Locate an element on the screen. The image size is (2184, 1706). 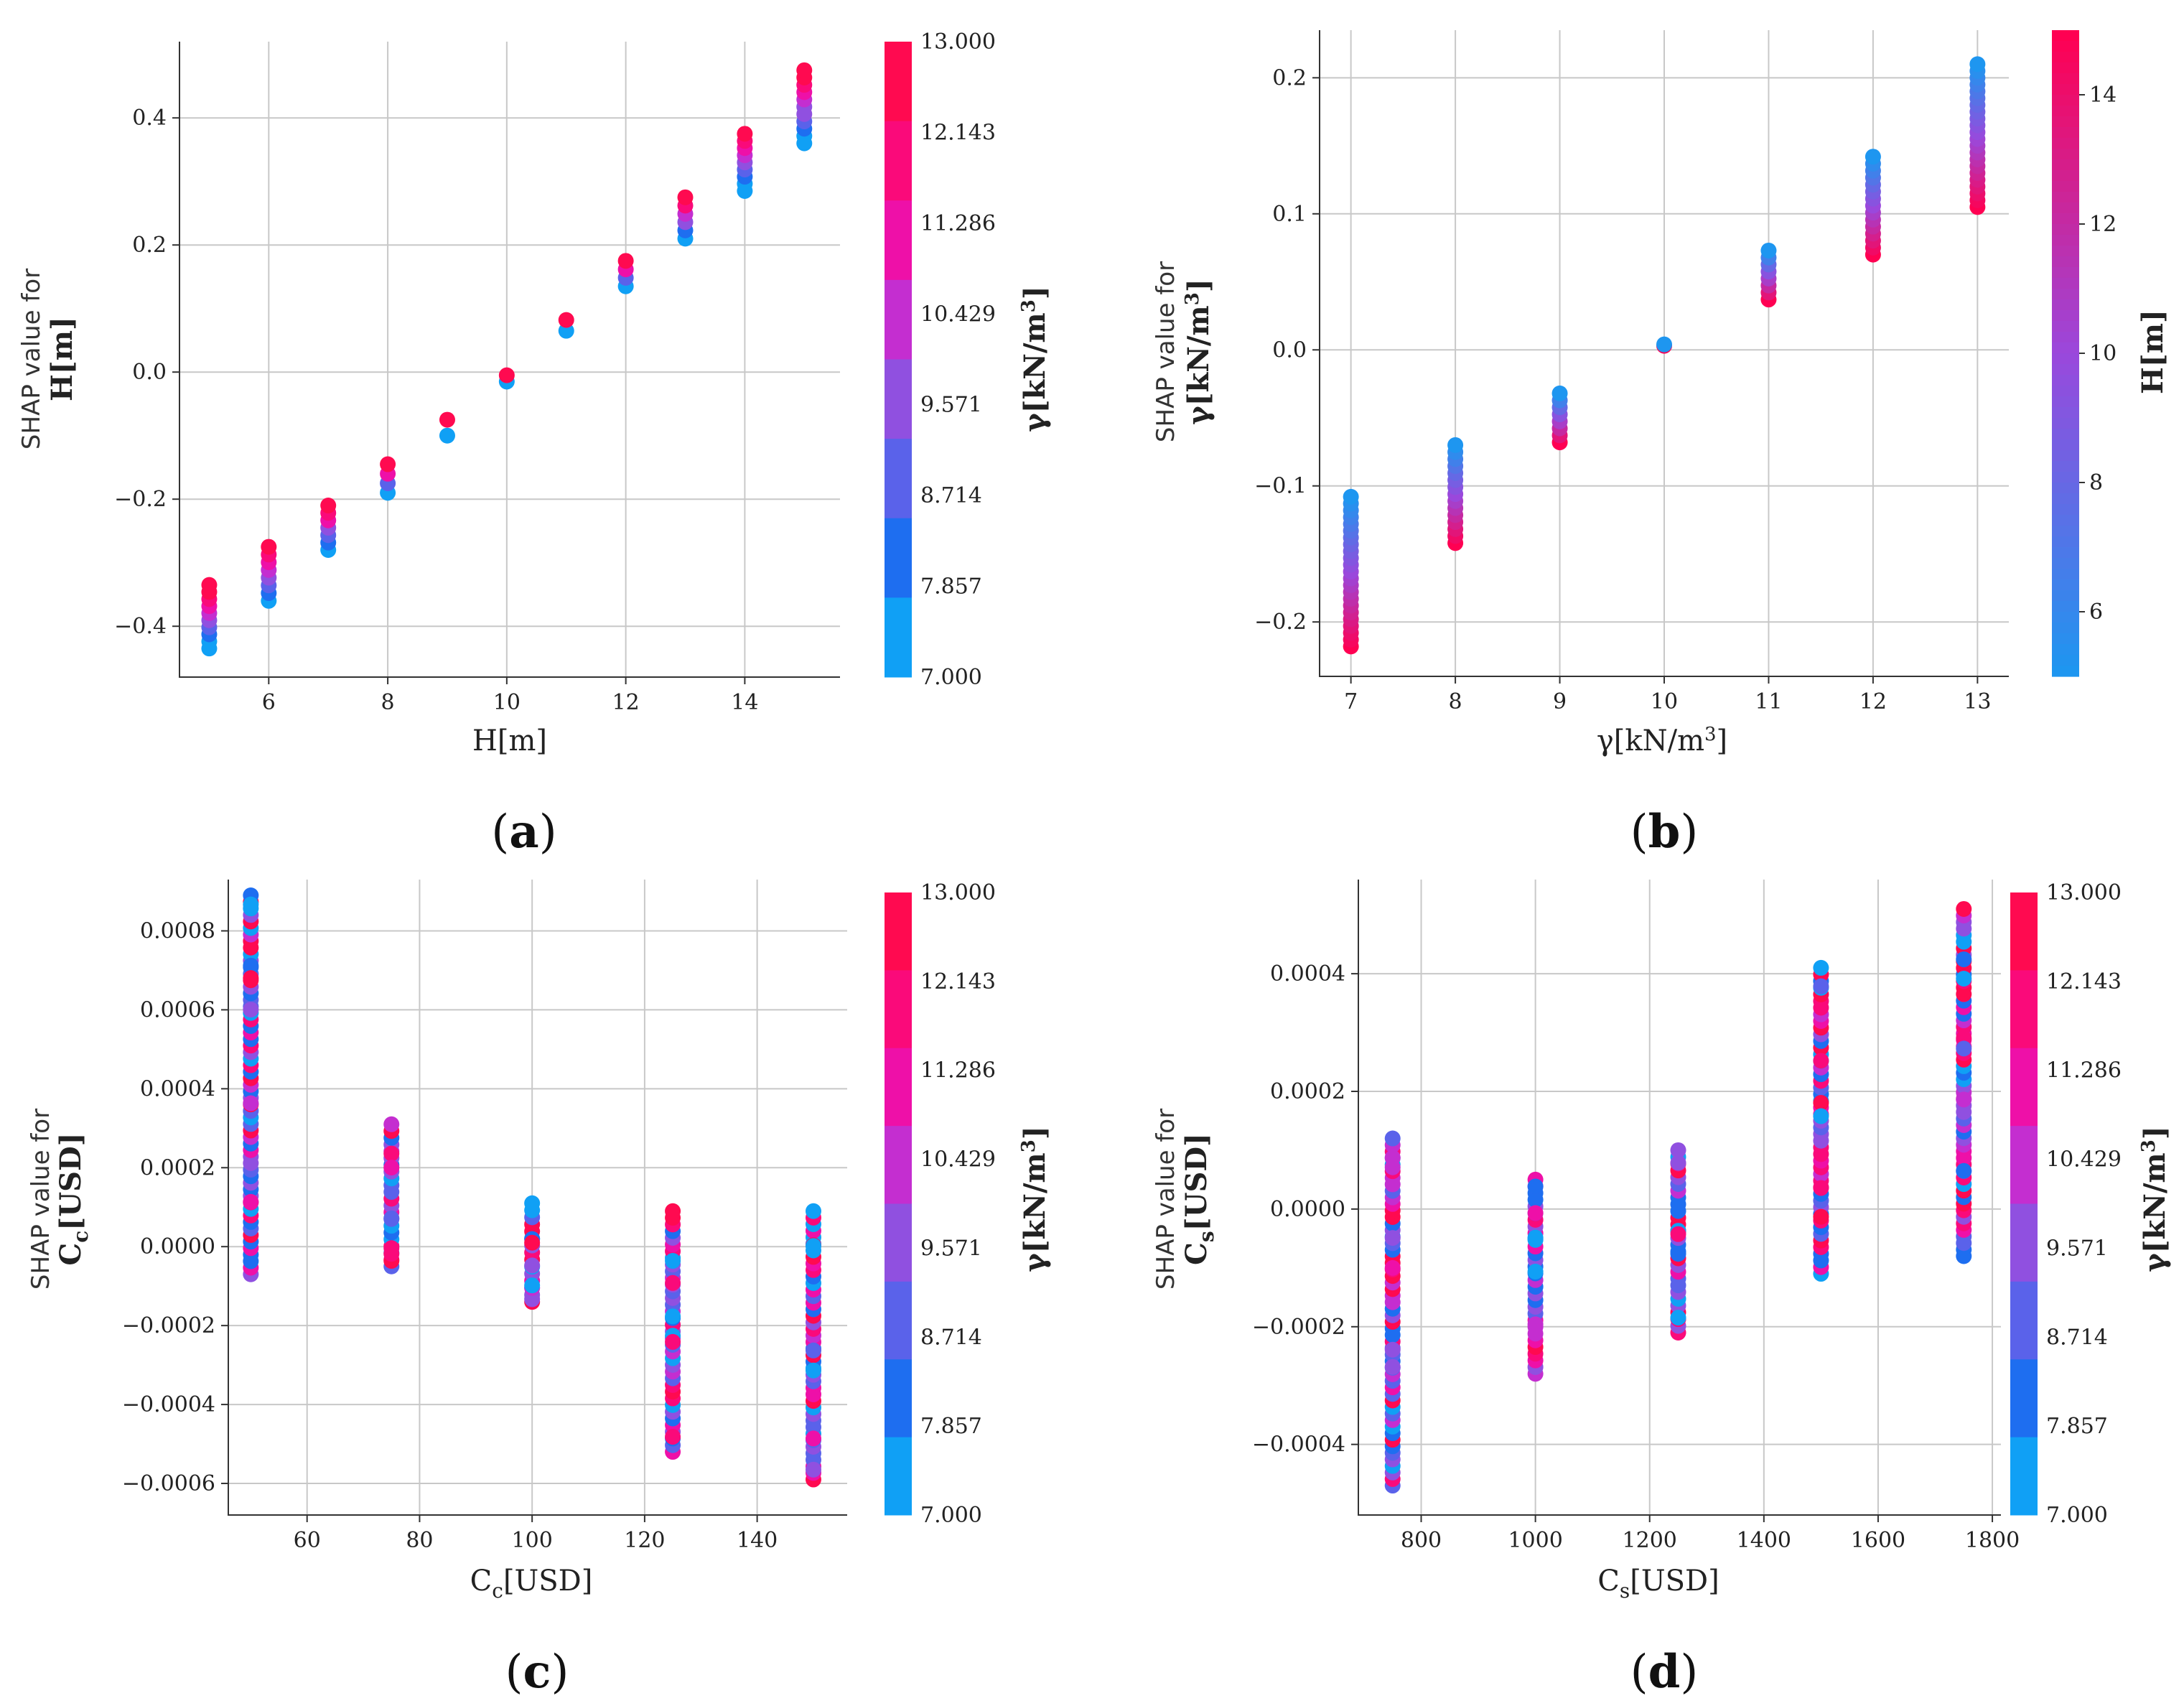
y-axis-label-line2: Cs[USD] is located at coordinates (1199, 1199).